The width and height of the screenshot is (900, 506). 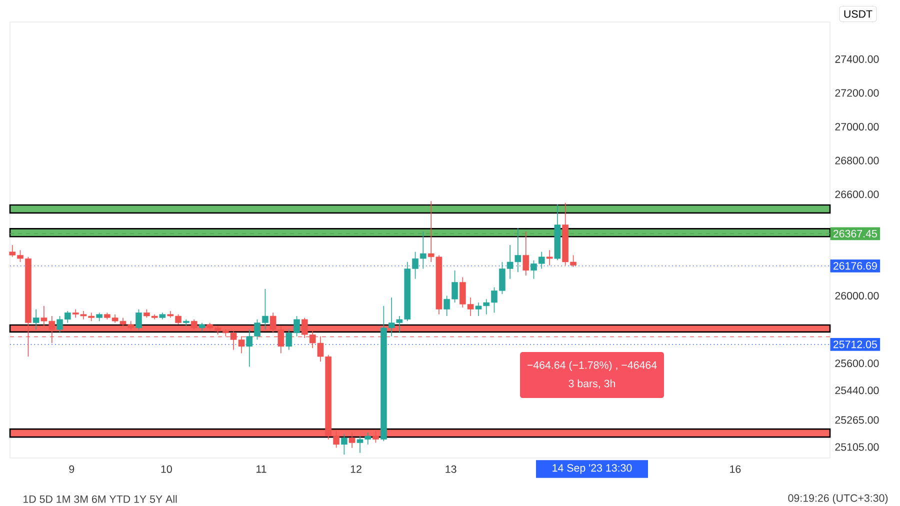 I want to click on y-tick-label: 26000.00, so click(x=857, y=296).